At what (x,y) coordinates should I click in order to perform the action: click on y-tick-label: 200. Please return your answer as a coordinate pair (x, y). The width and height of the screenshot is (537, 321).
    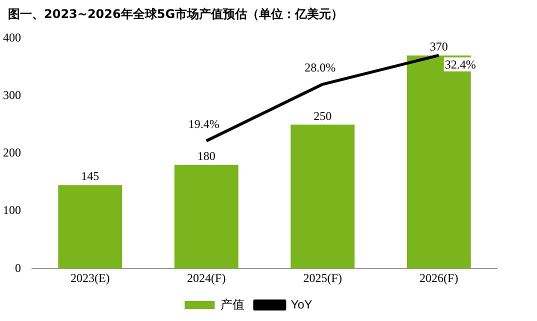
    Looking at the image, I should click on (12, 153).